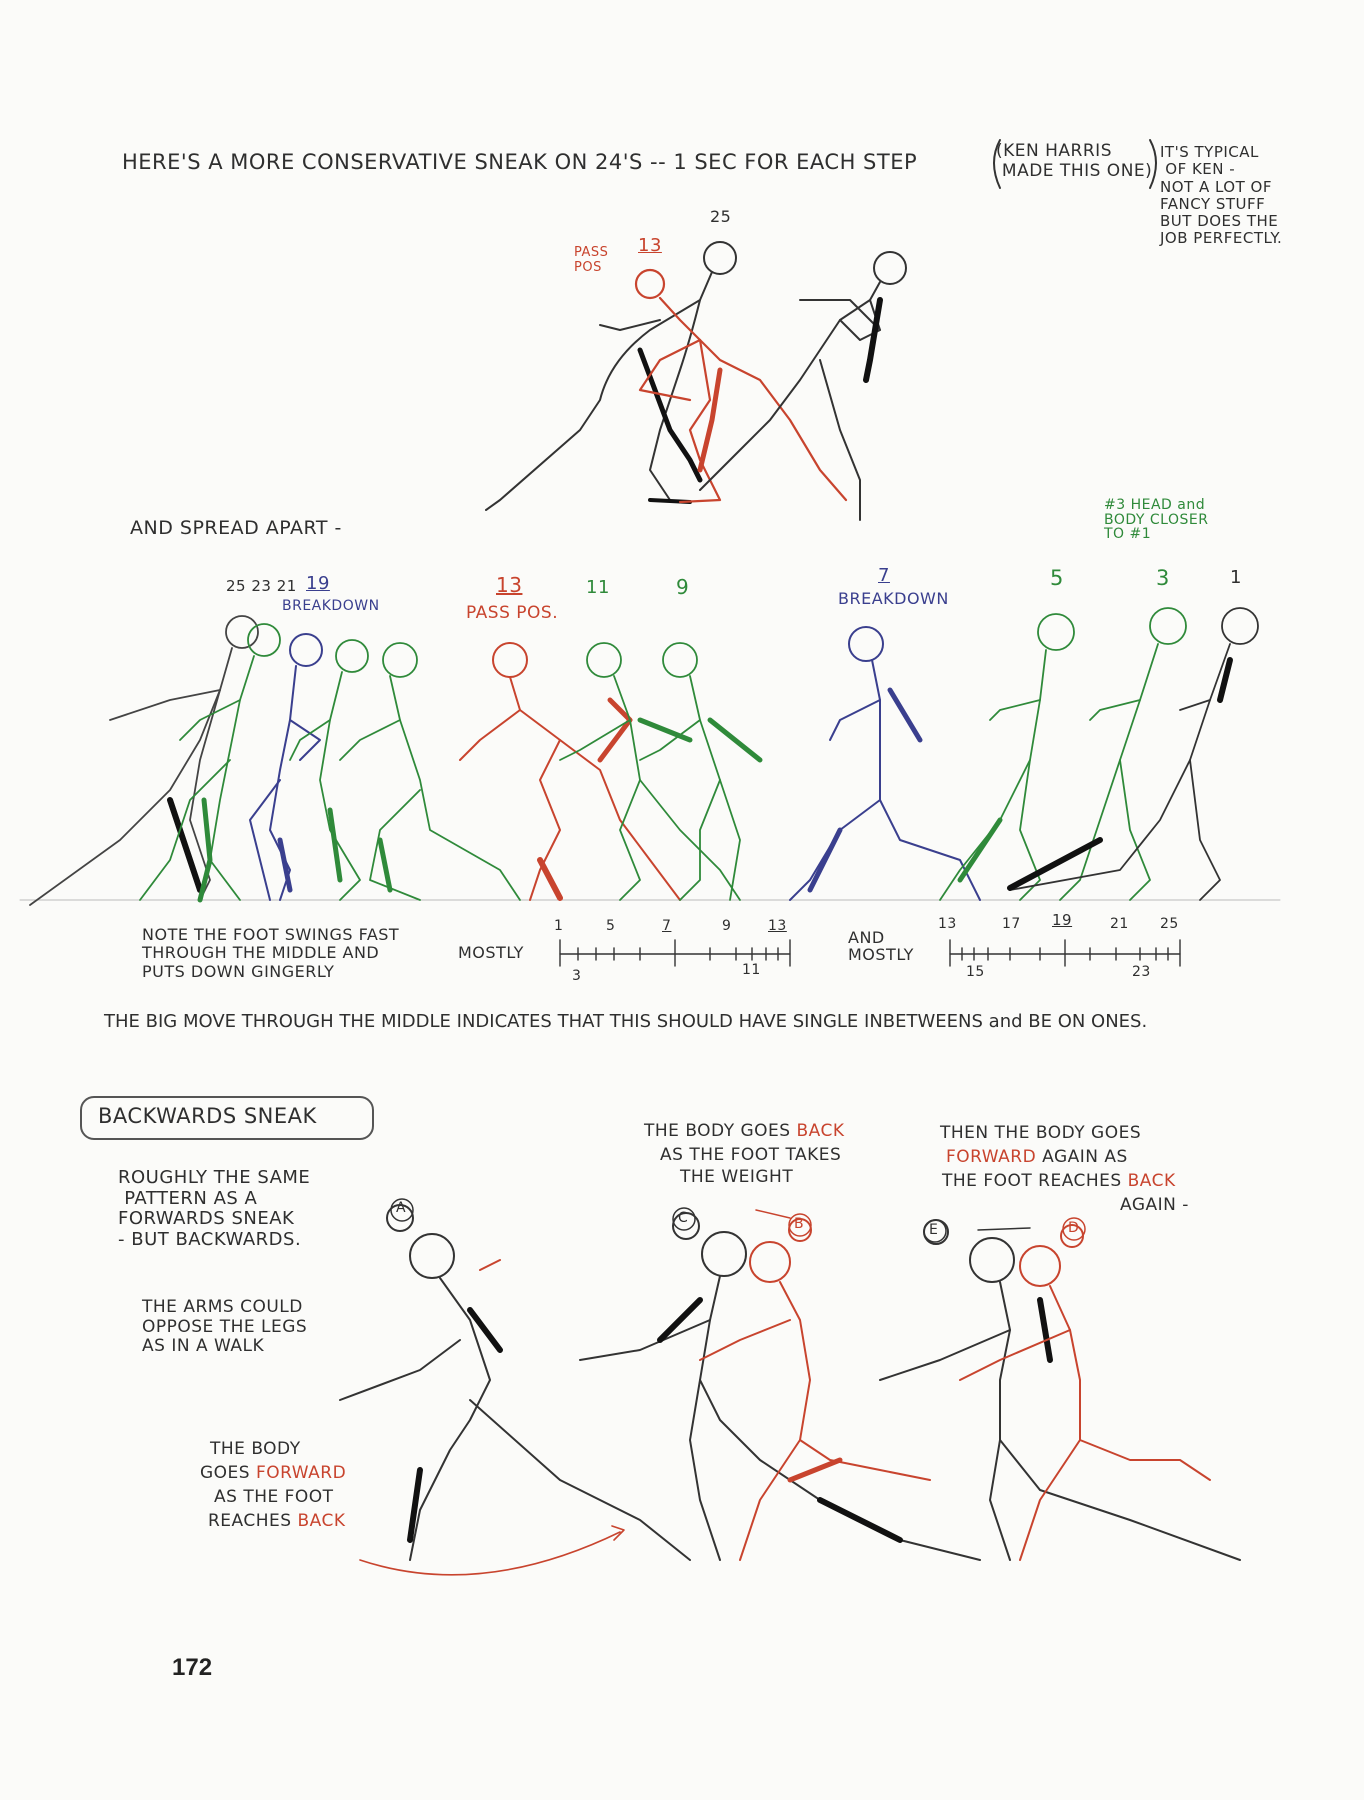 The image size is (1364, 1800). I want to click on pose-e-circle, so click(935, 1231).